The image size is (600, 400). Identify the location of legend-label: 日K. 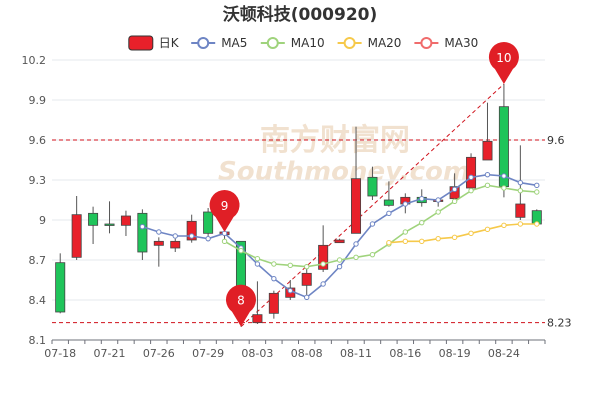
(169, 43).